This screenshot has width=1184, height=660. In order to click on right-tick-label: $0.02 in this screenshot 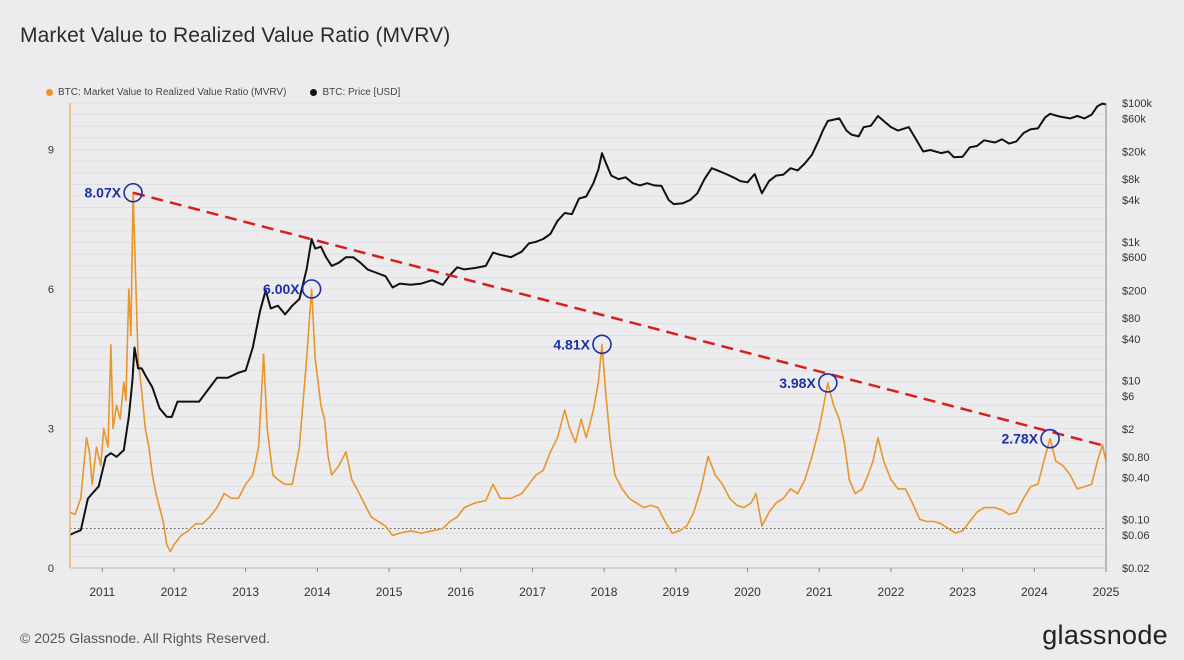, I will do `click(1136, 569)`.